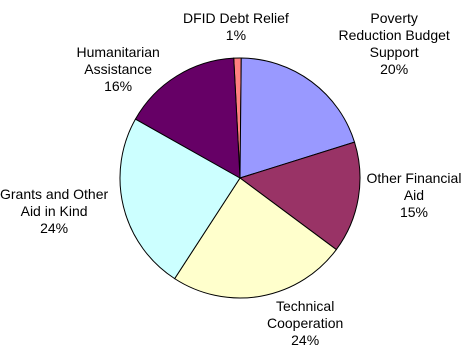 The height and width of the screenshot is (356, 469). I want to click on slice-label-dfid-debt-relief: DFID Debt Relief 1%, so click(236, 27).